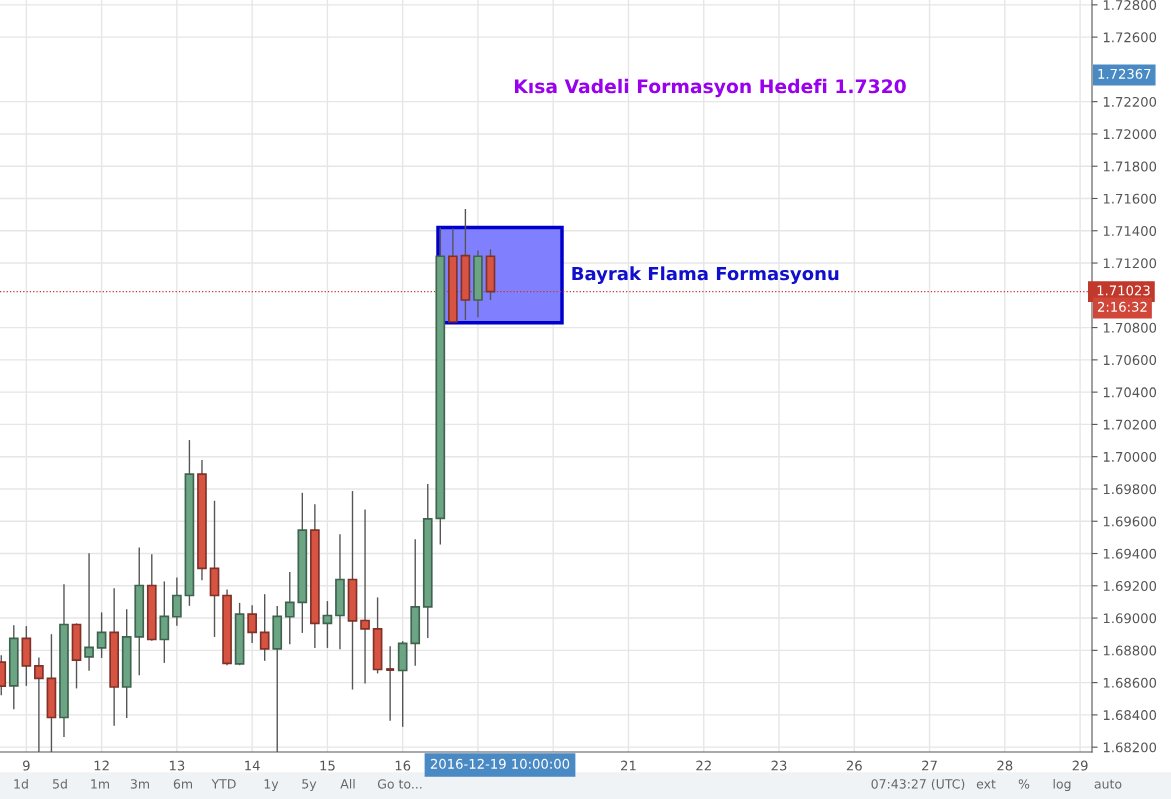 This screenshot has height=799, width=1171. I want to click on x-tick-label: 23, so click(779, 765).